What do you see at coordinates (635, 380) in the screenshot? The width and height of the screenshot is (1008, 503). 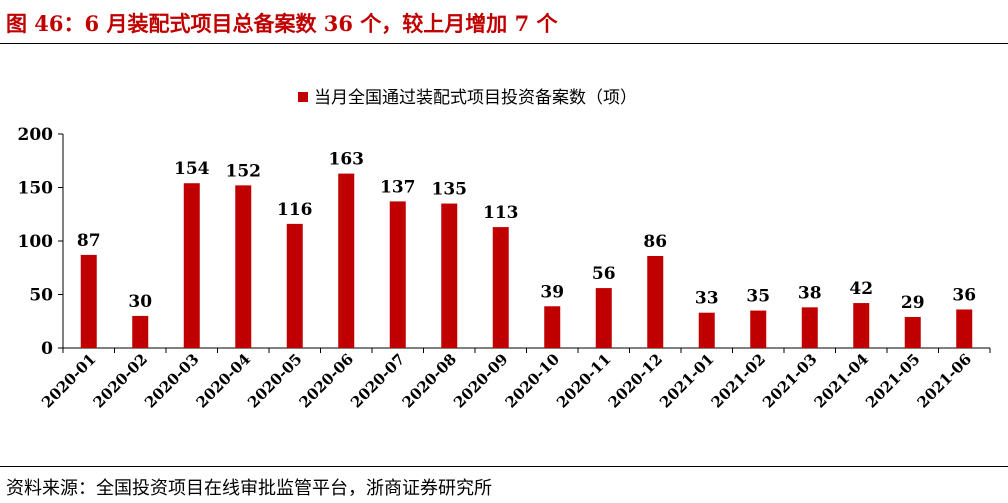 I see `category-label: 2020-12` at bounding box center [635, 380].